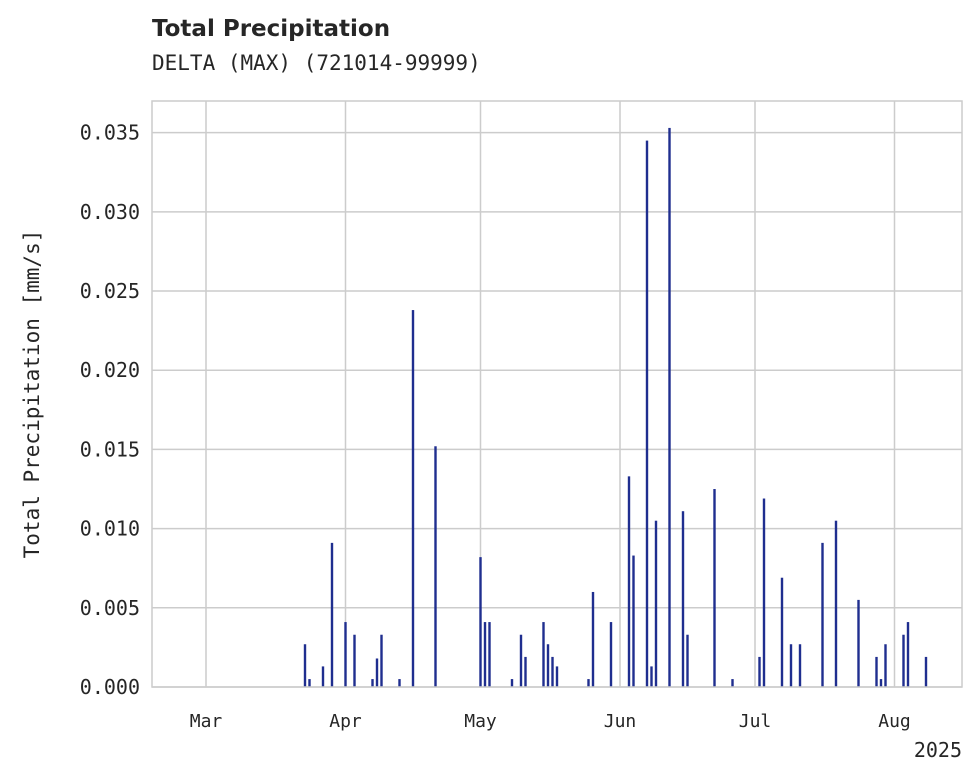  I want to click on y-tick-label: 0.025, so click(110, 291).